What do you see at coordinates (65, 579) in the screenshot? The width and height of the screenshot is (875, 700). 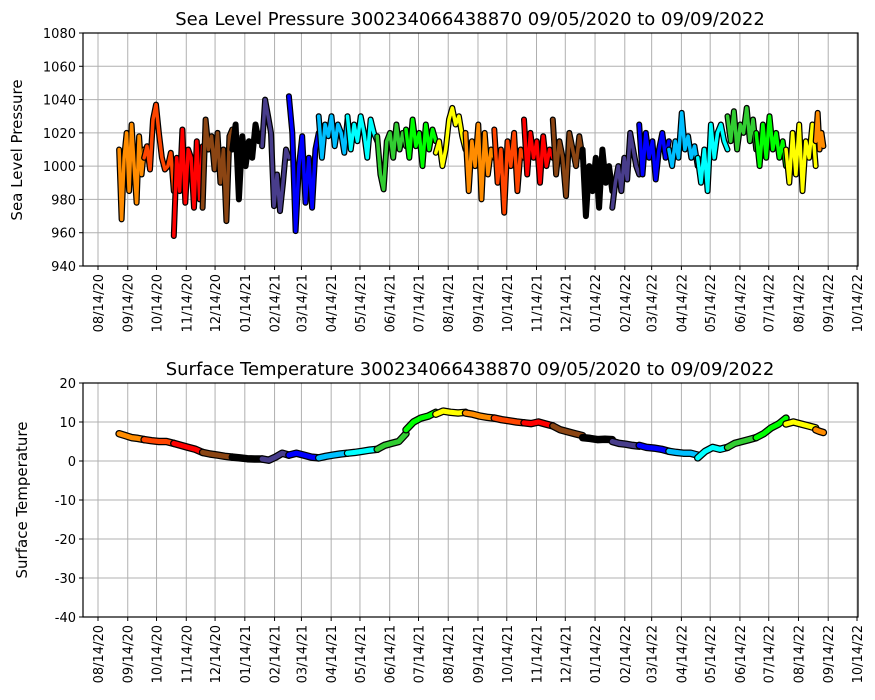 I see `y-tick-label: -30` at bounding box center [65, 579].